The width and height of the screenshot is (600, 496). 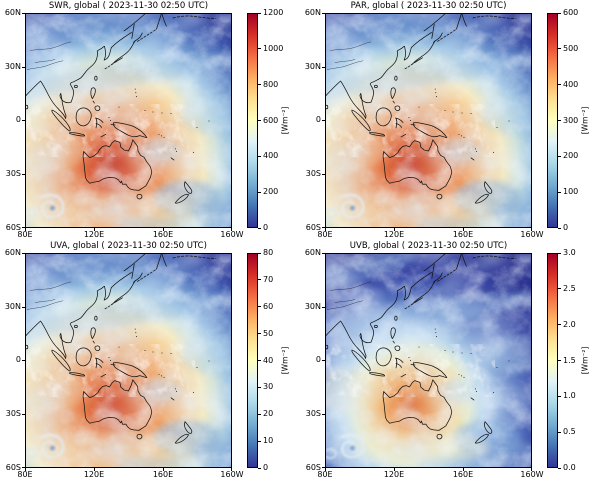 What do you see at coordinates (571, 84) in the screenshot?
I see `colorbar-tick-label: 400` at bounding box center [571, 84].